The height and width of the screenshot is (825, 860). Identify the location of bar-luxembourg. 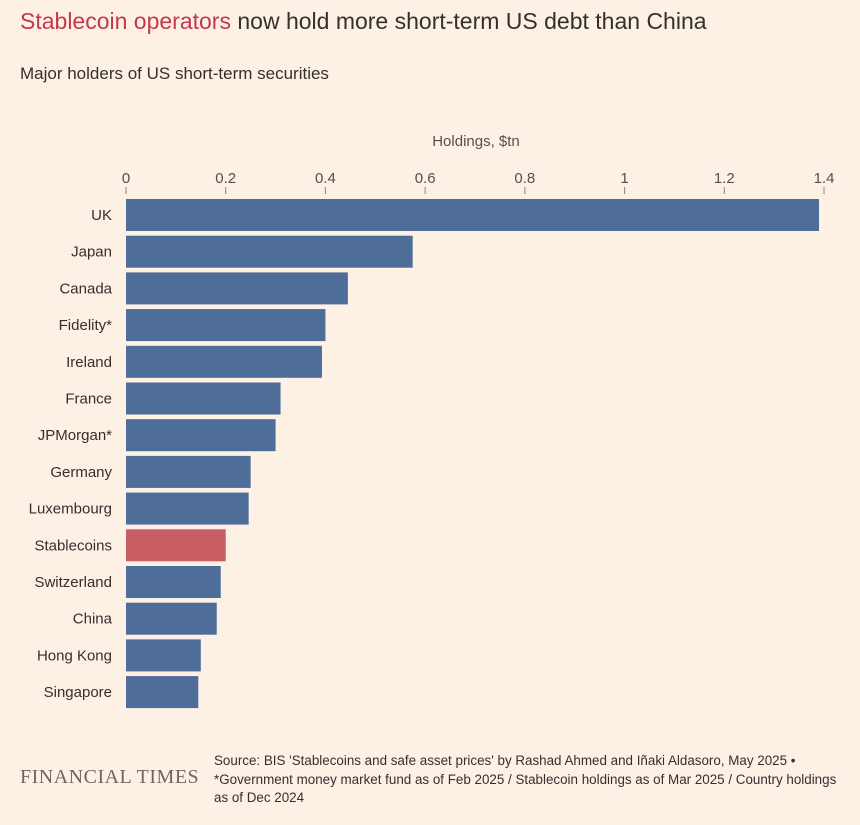
(187, 508).